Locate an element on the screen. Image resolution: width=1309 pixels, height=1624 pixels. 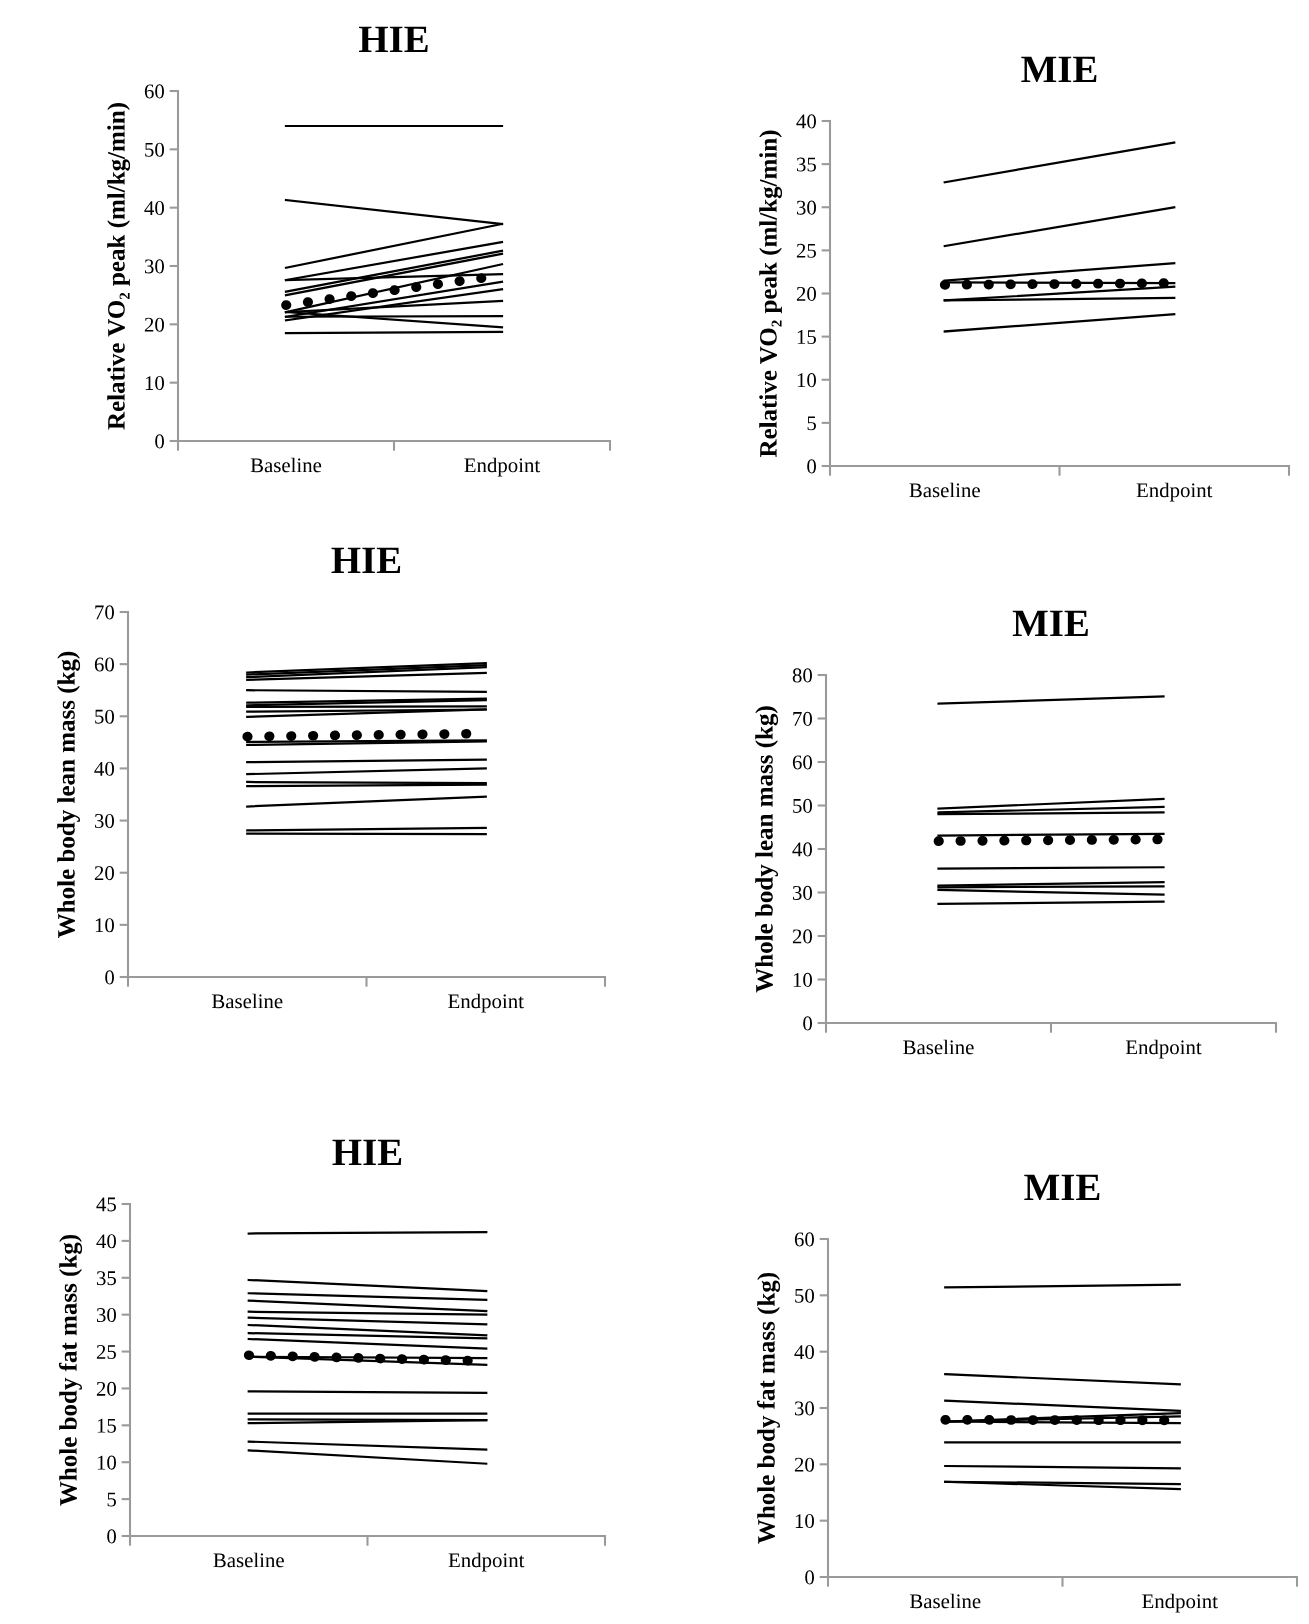
y-tick-label: 45 is located at coordinates (106, 1204).